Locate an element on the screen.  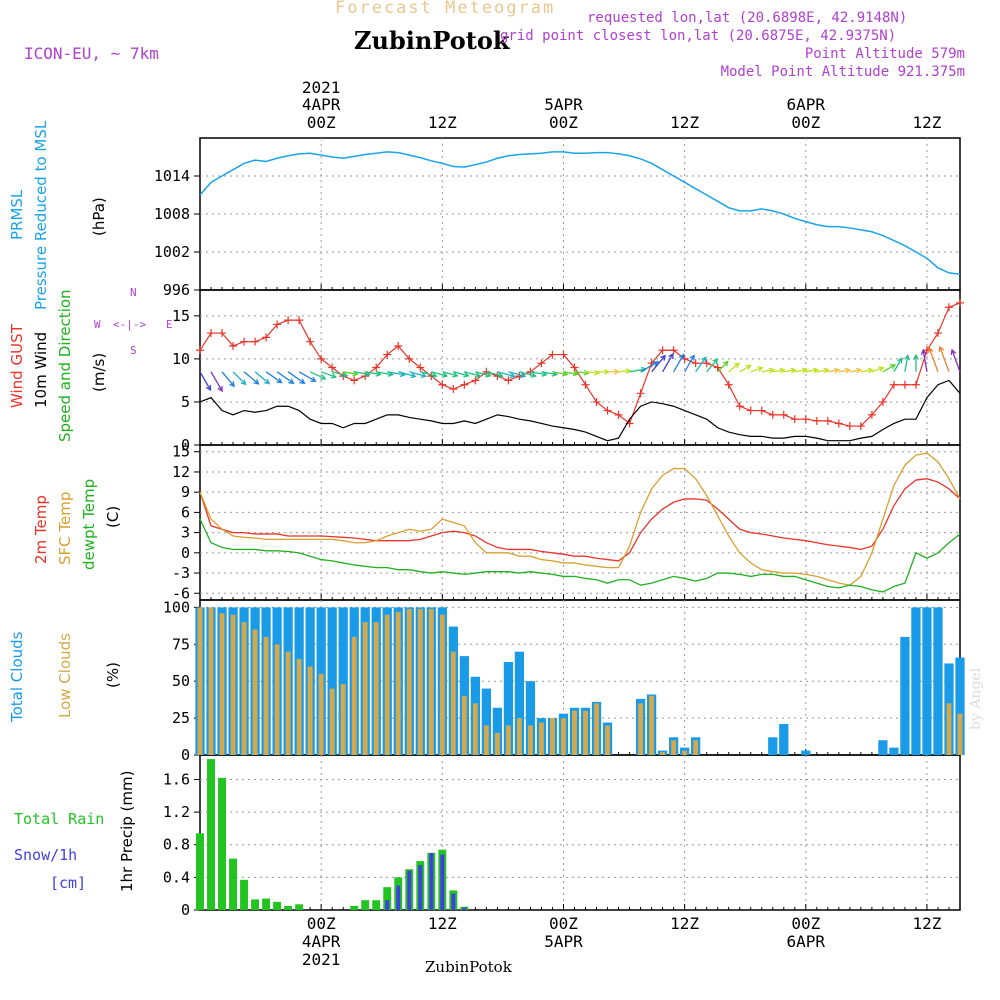
compass-s: S is located at coordinates (133, 350).